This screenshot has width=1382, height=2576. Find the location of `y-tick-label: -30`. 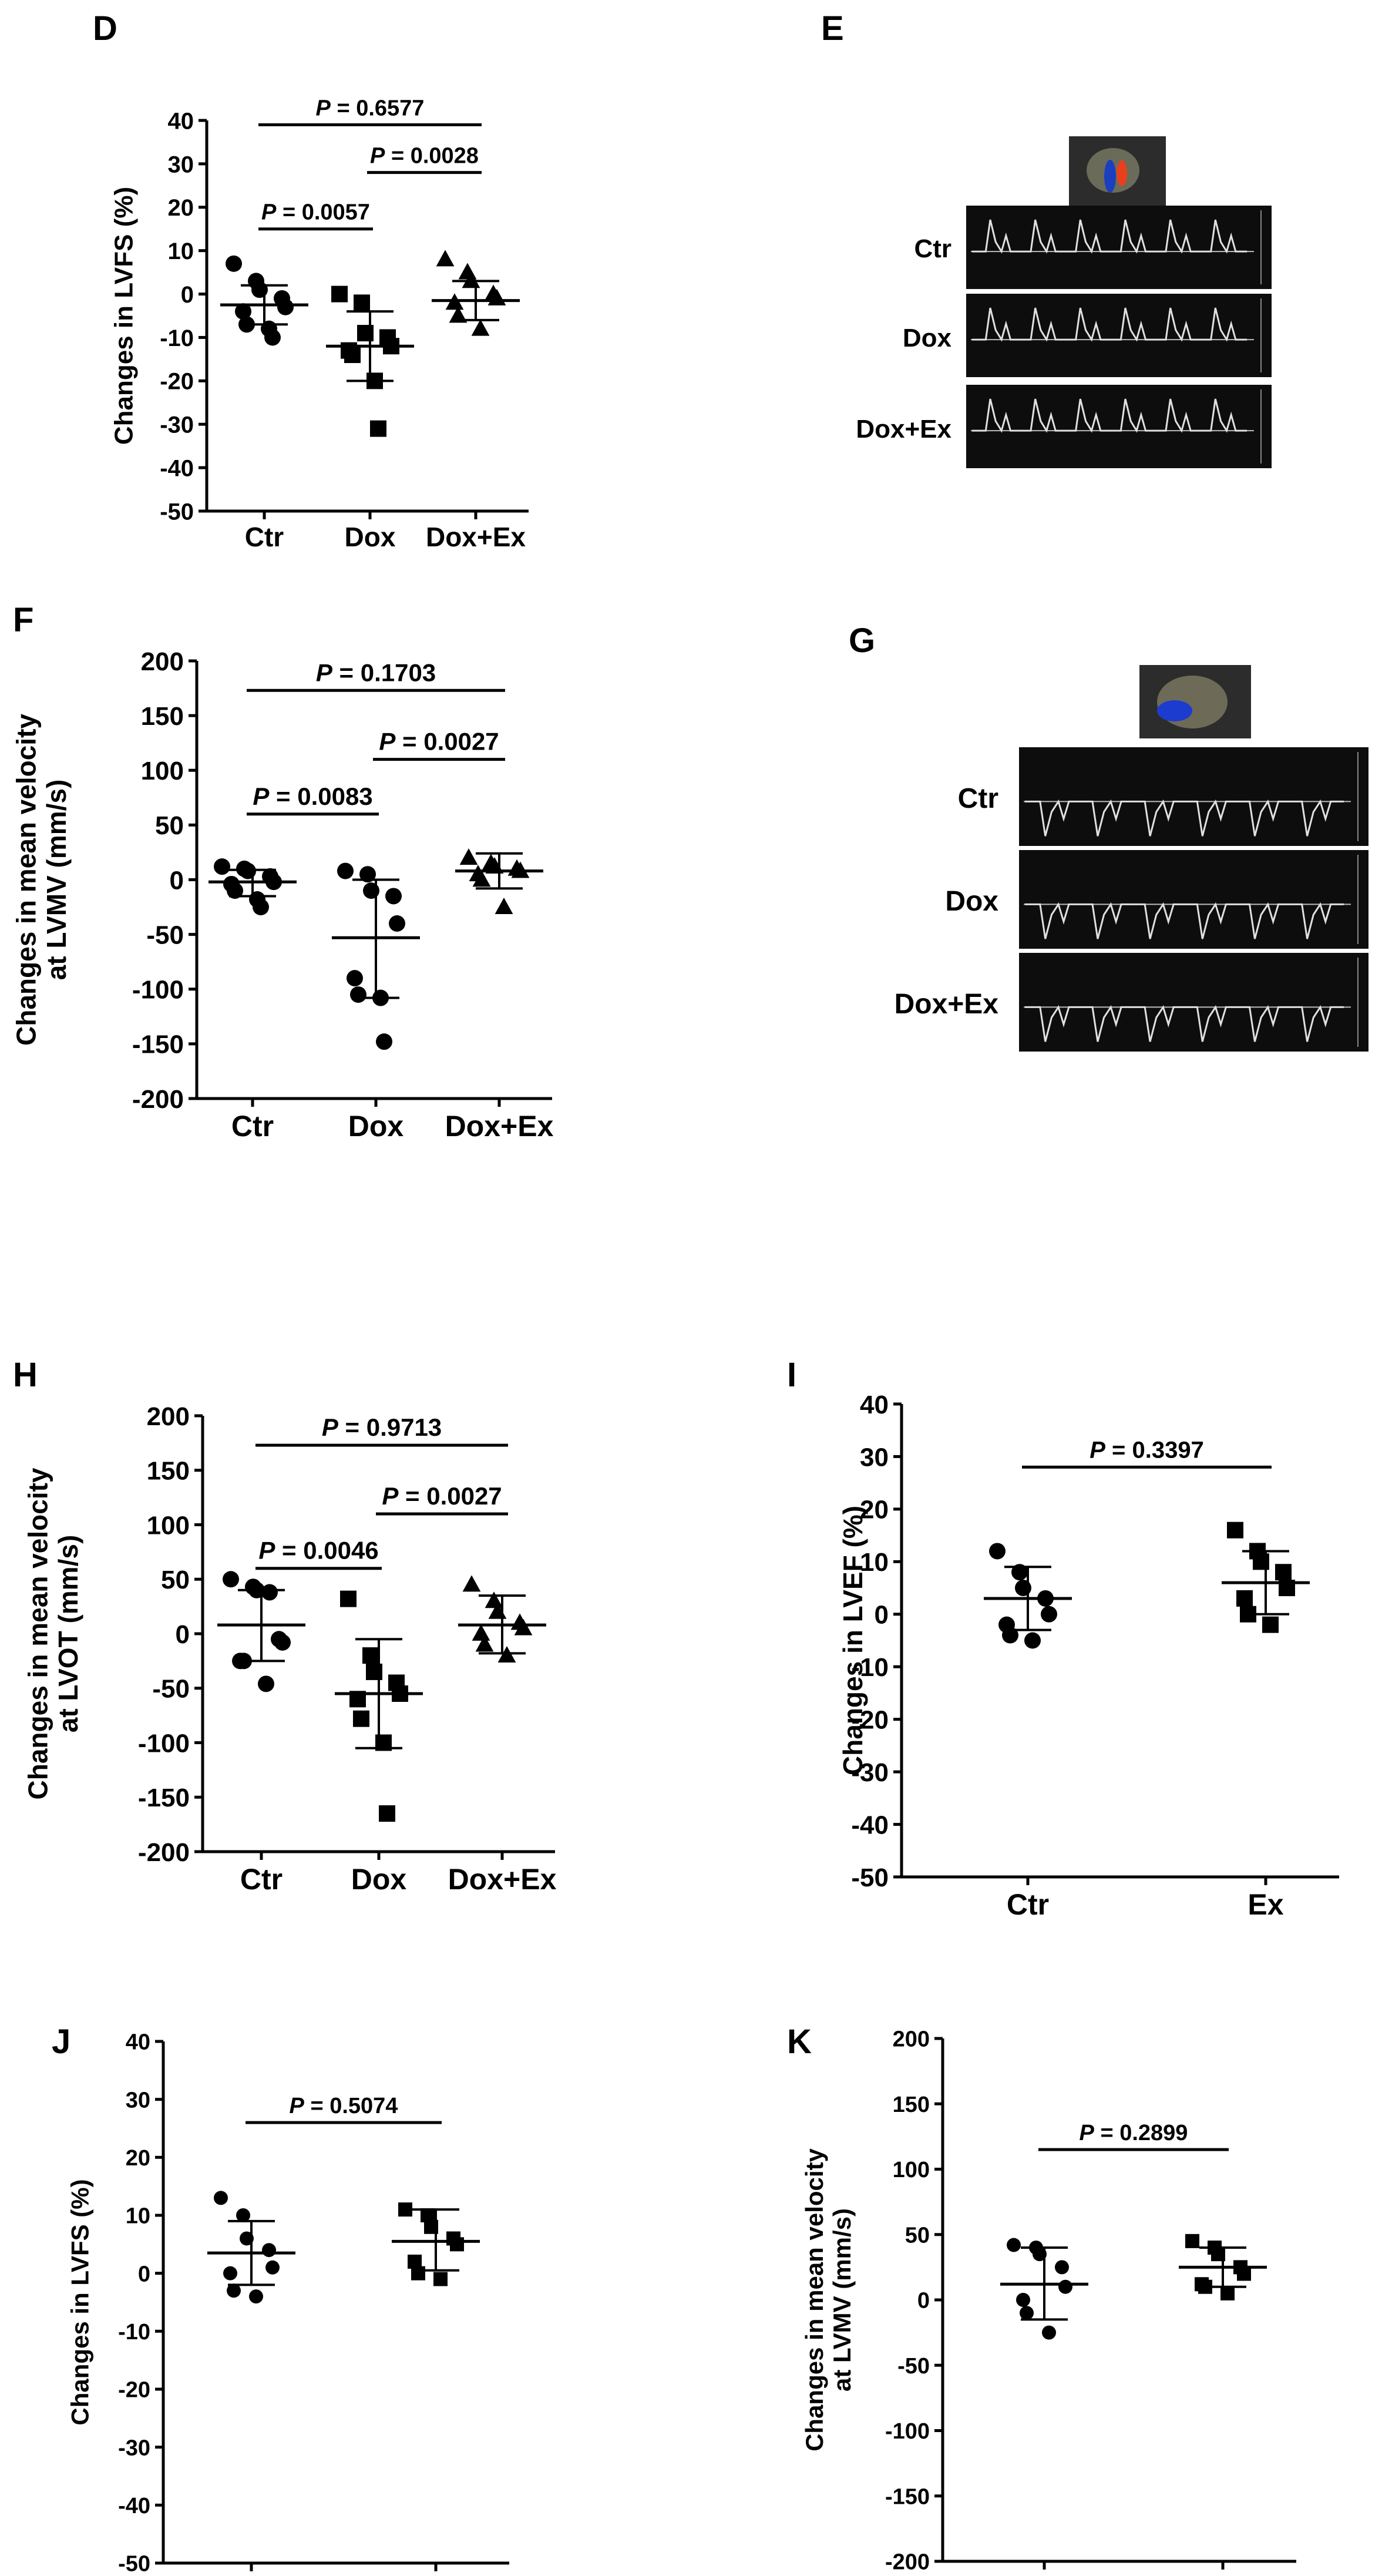

y-tick-label: -30 is located at coordinates (134, 2448).